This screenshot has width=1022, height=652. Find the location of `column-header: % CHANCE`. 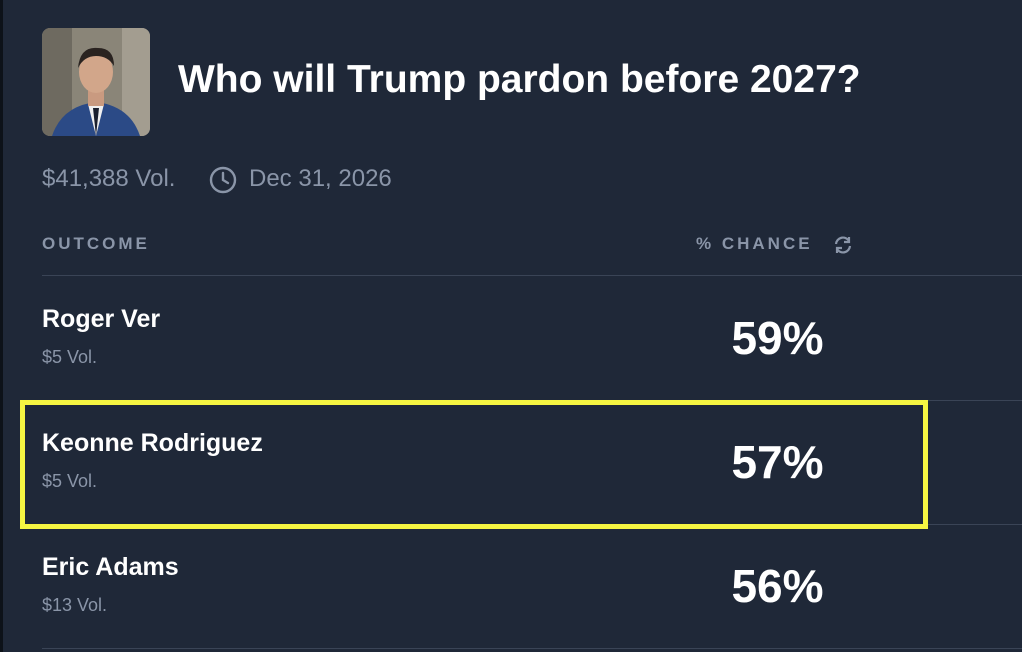

column-header: % CHANCE is located at coordinates (754, 243).